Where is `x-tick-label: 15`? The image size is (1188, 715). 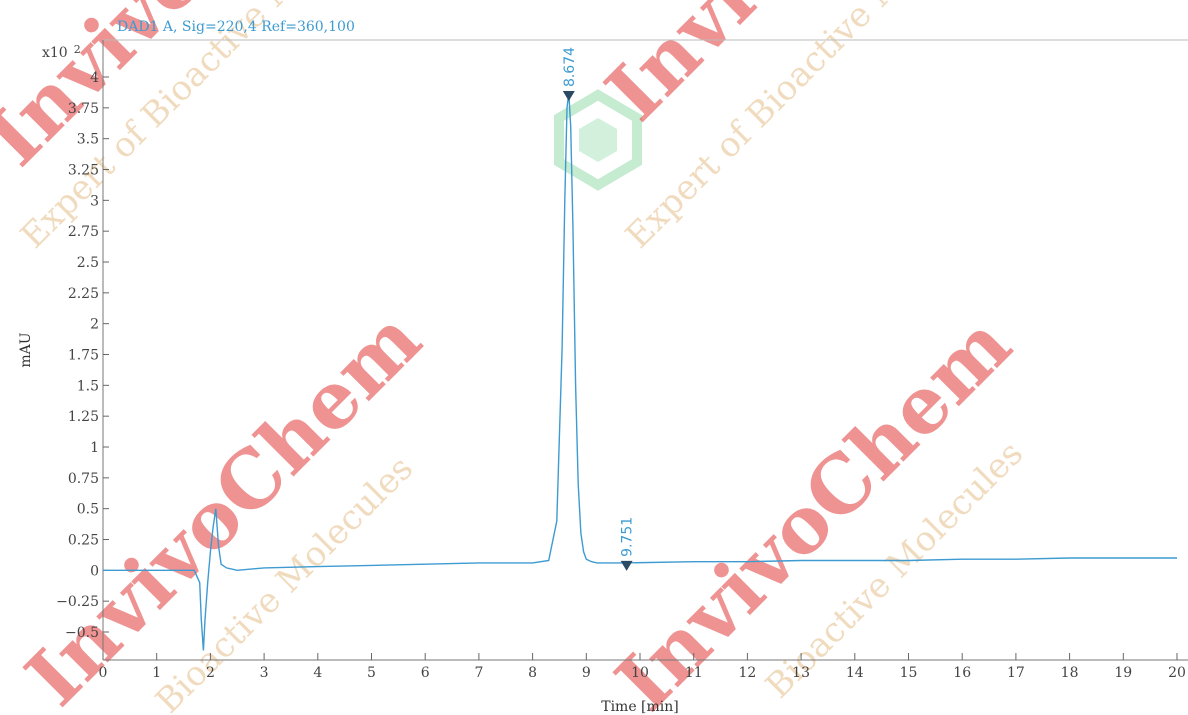 x-tick-label: 15 is located at coordinates (909, 673).